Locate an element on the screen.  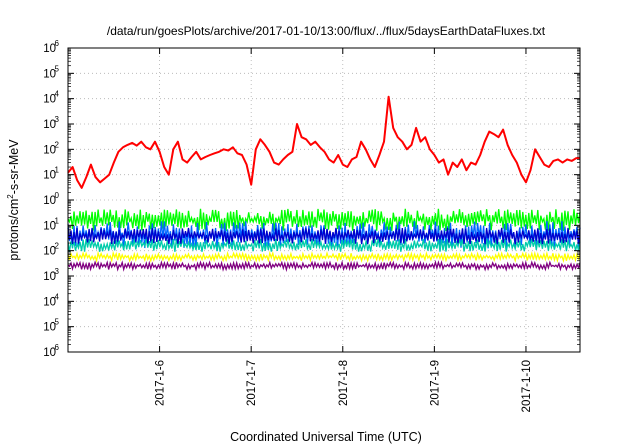
y-tick-label: 100 is located at coordinates (51, 199).